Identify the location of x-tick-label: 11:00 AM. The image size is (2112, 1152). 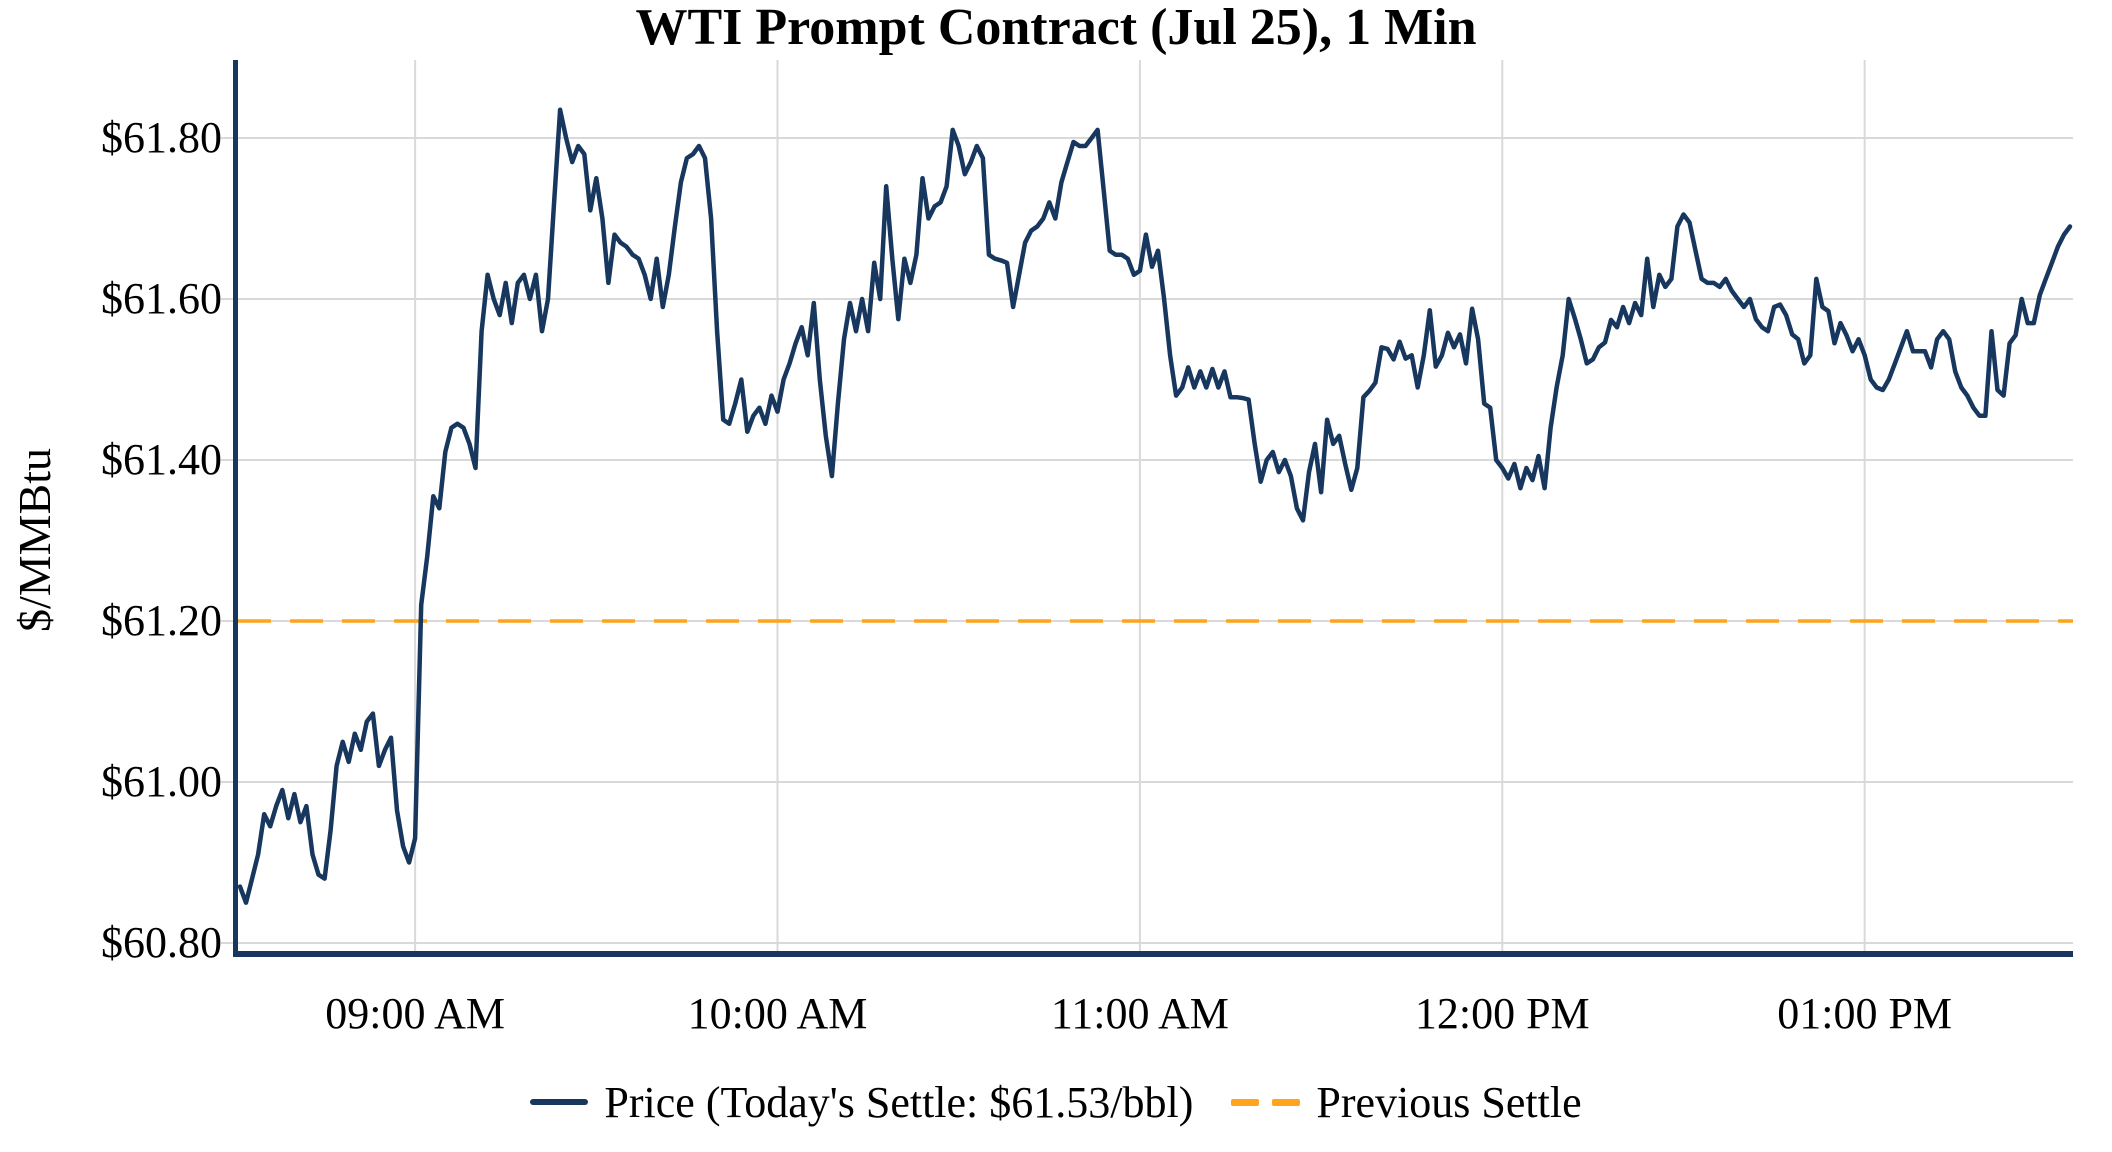
(1139, 1013).